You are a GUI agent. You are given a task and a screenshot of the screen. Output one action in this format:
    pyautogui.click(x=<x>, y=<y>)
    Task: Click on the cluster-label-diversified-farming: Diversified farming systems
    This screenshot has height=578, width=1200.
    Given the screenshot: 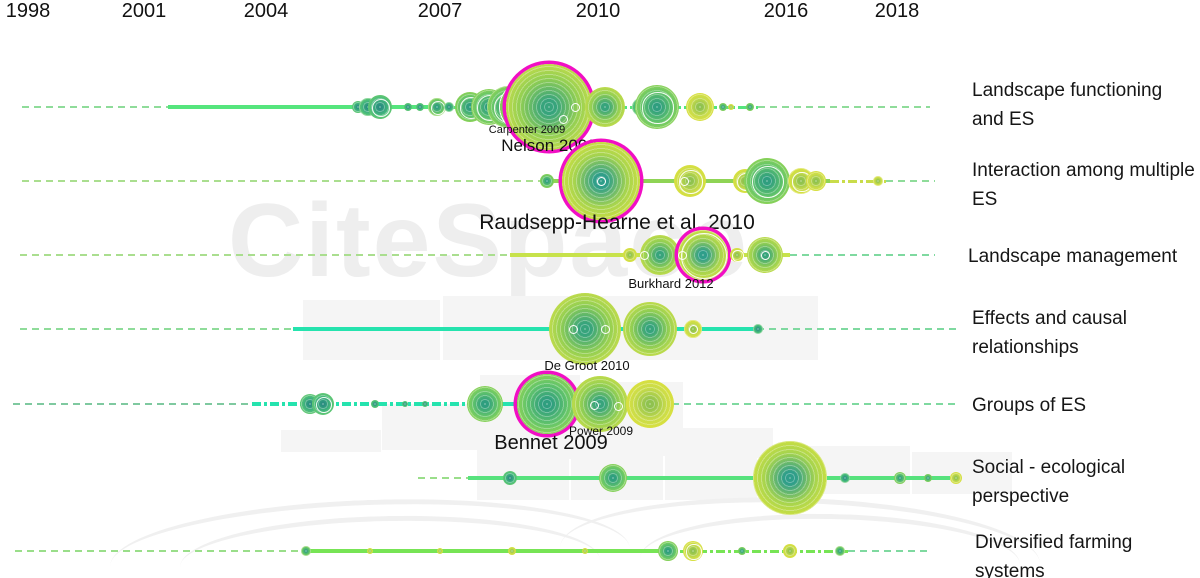 What is the action you would take?
    pyautogui.click(x=1053, y=553)
    